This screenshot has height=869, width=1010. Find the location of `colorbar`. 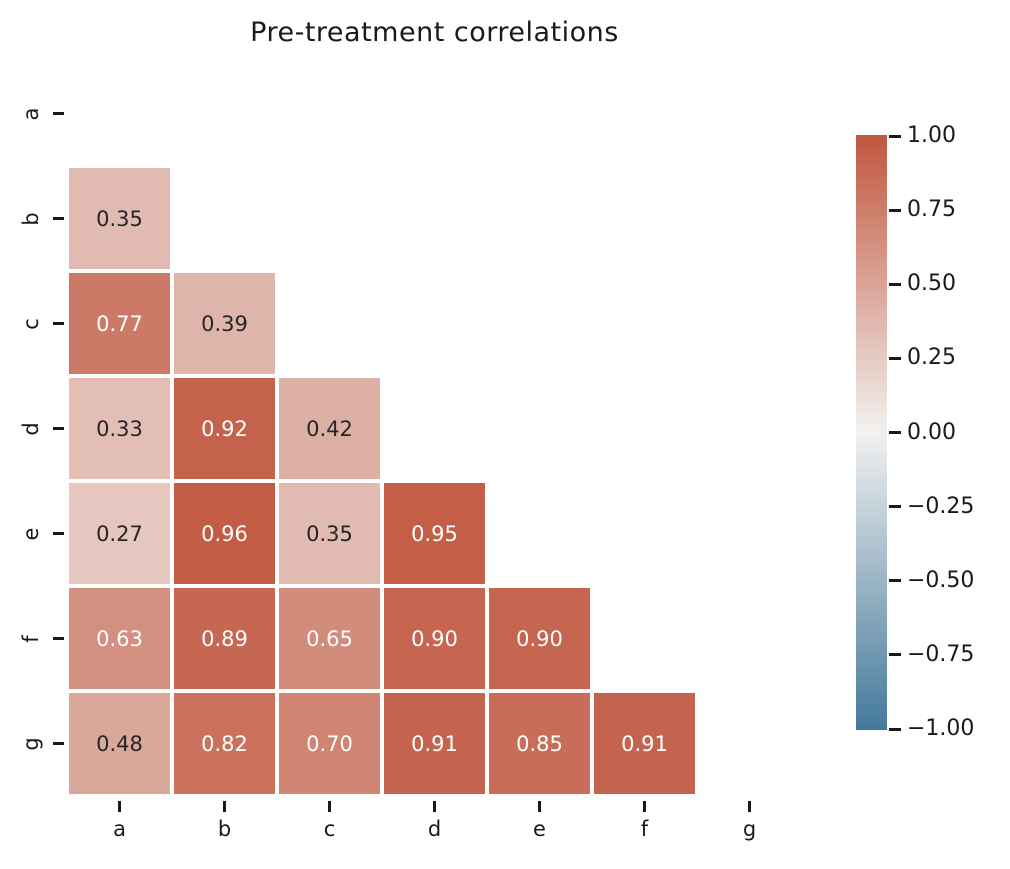

colorbar is located at coordinates (871, 432).